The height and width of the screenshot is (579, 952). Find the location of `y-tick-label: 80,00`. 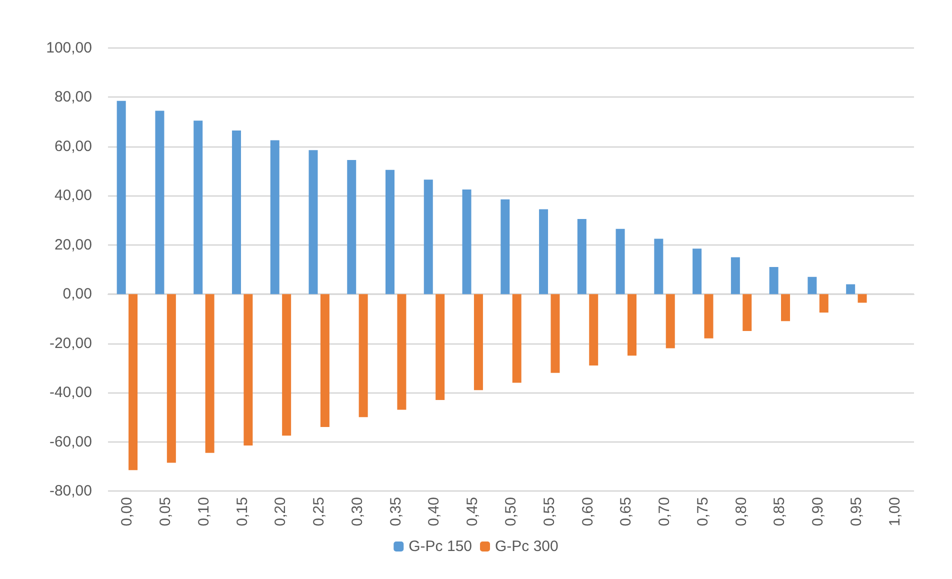

y-tick-label: 80,00 is located at coordinates (73, 97).